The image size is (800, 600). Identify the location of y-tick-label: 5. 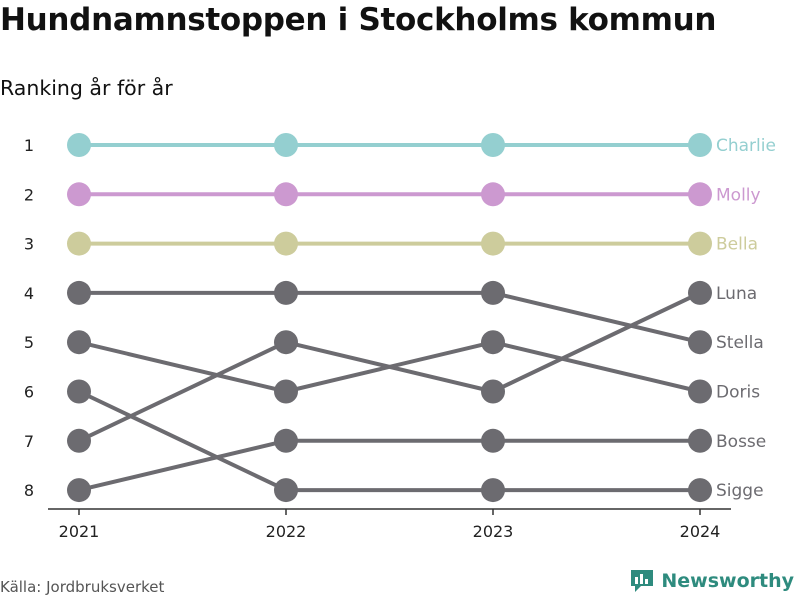
(29, 342).